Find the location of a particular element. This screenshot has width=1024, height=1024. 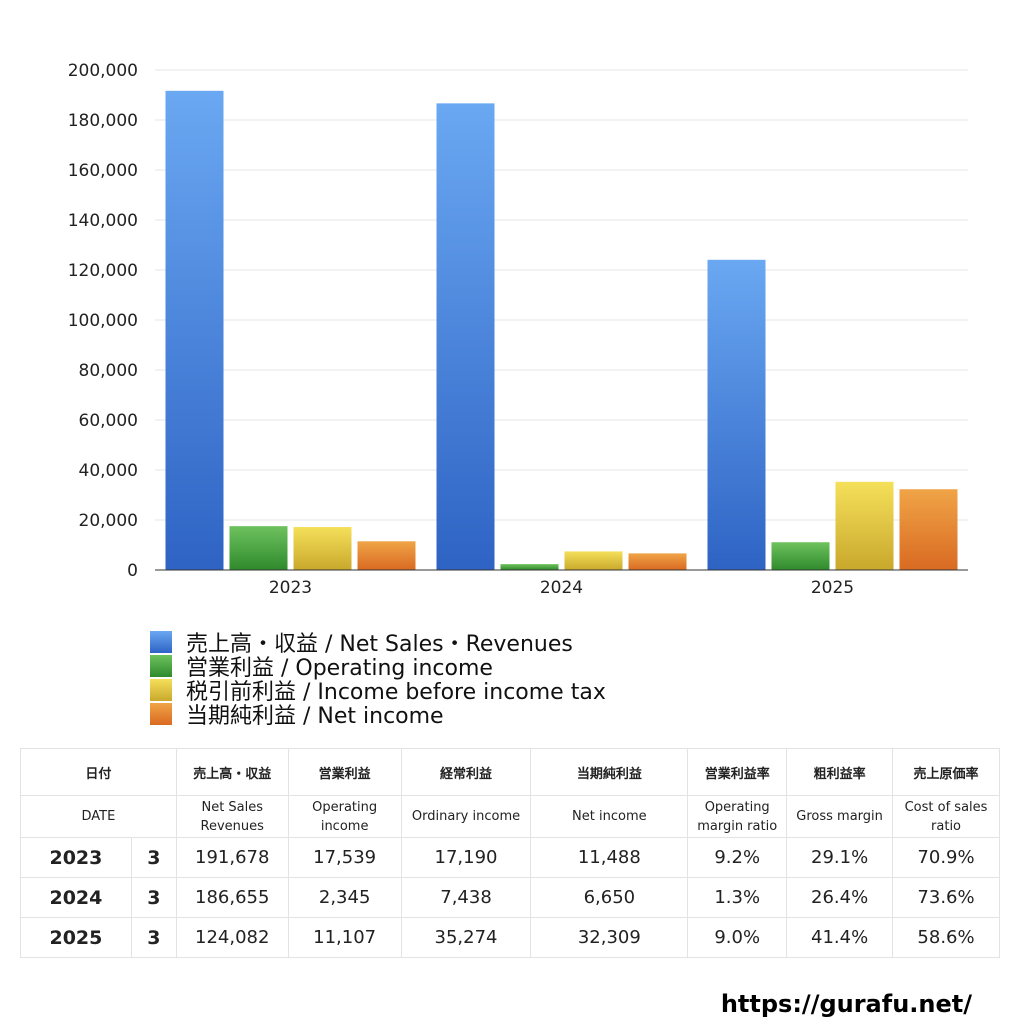

y-tick-label: 200,000 is located at coordinates (103, 71).